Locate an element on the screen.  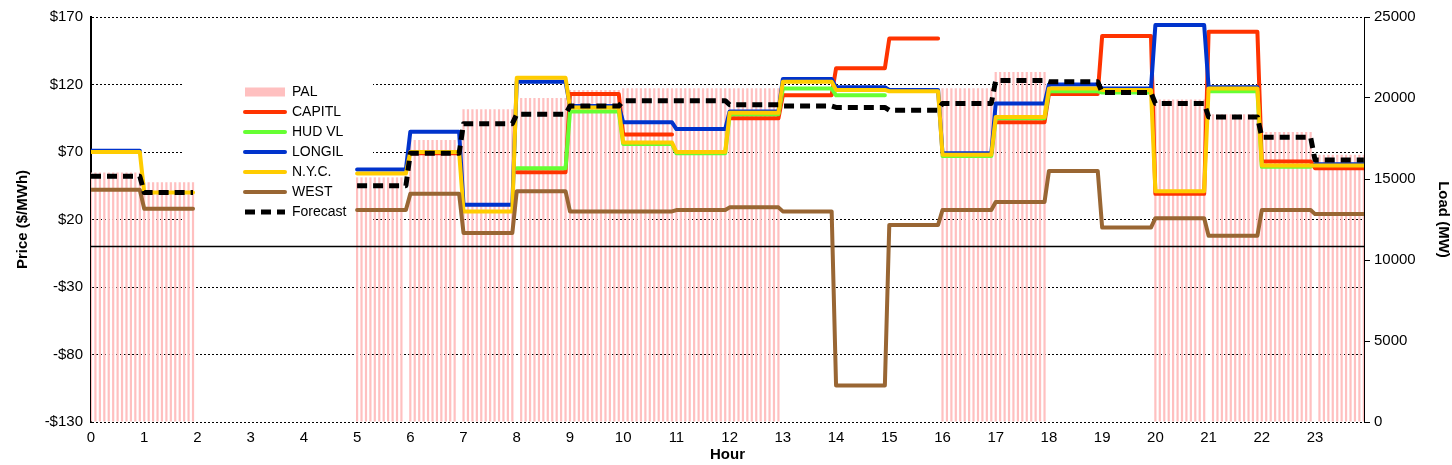
x-tick-label: 21 is located at coordinates (1208, 437).